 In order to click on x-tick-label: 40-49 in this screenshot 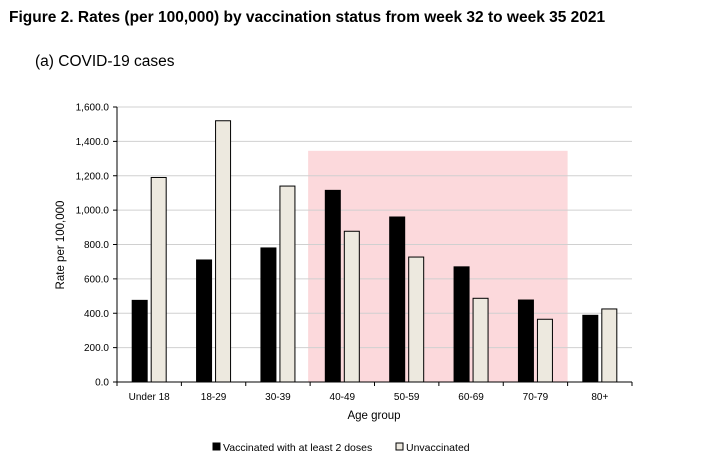, I will do `click(343, 397)`.